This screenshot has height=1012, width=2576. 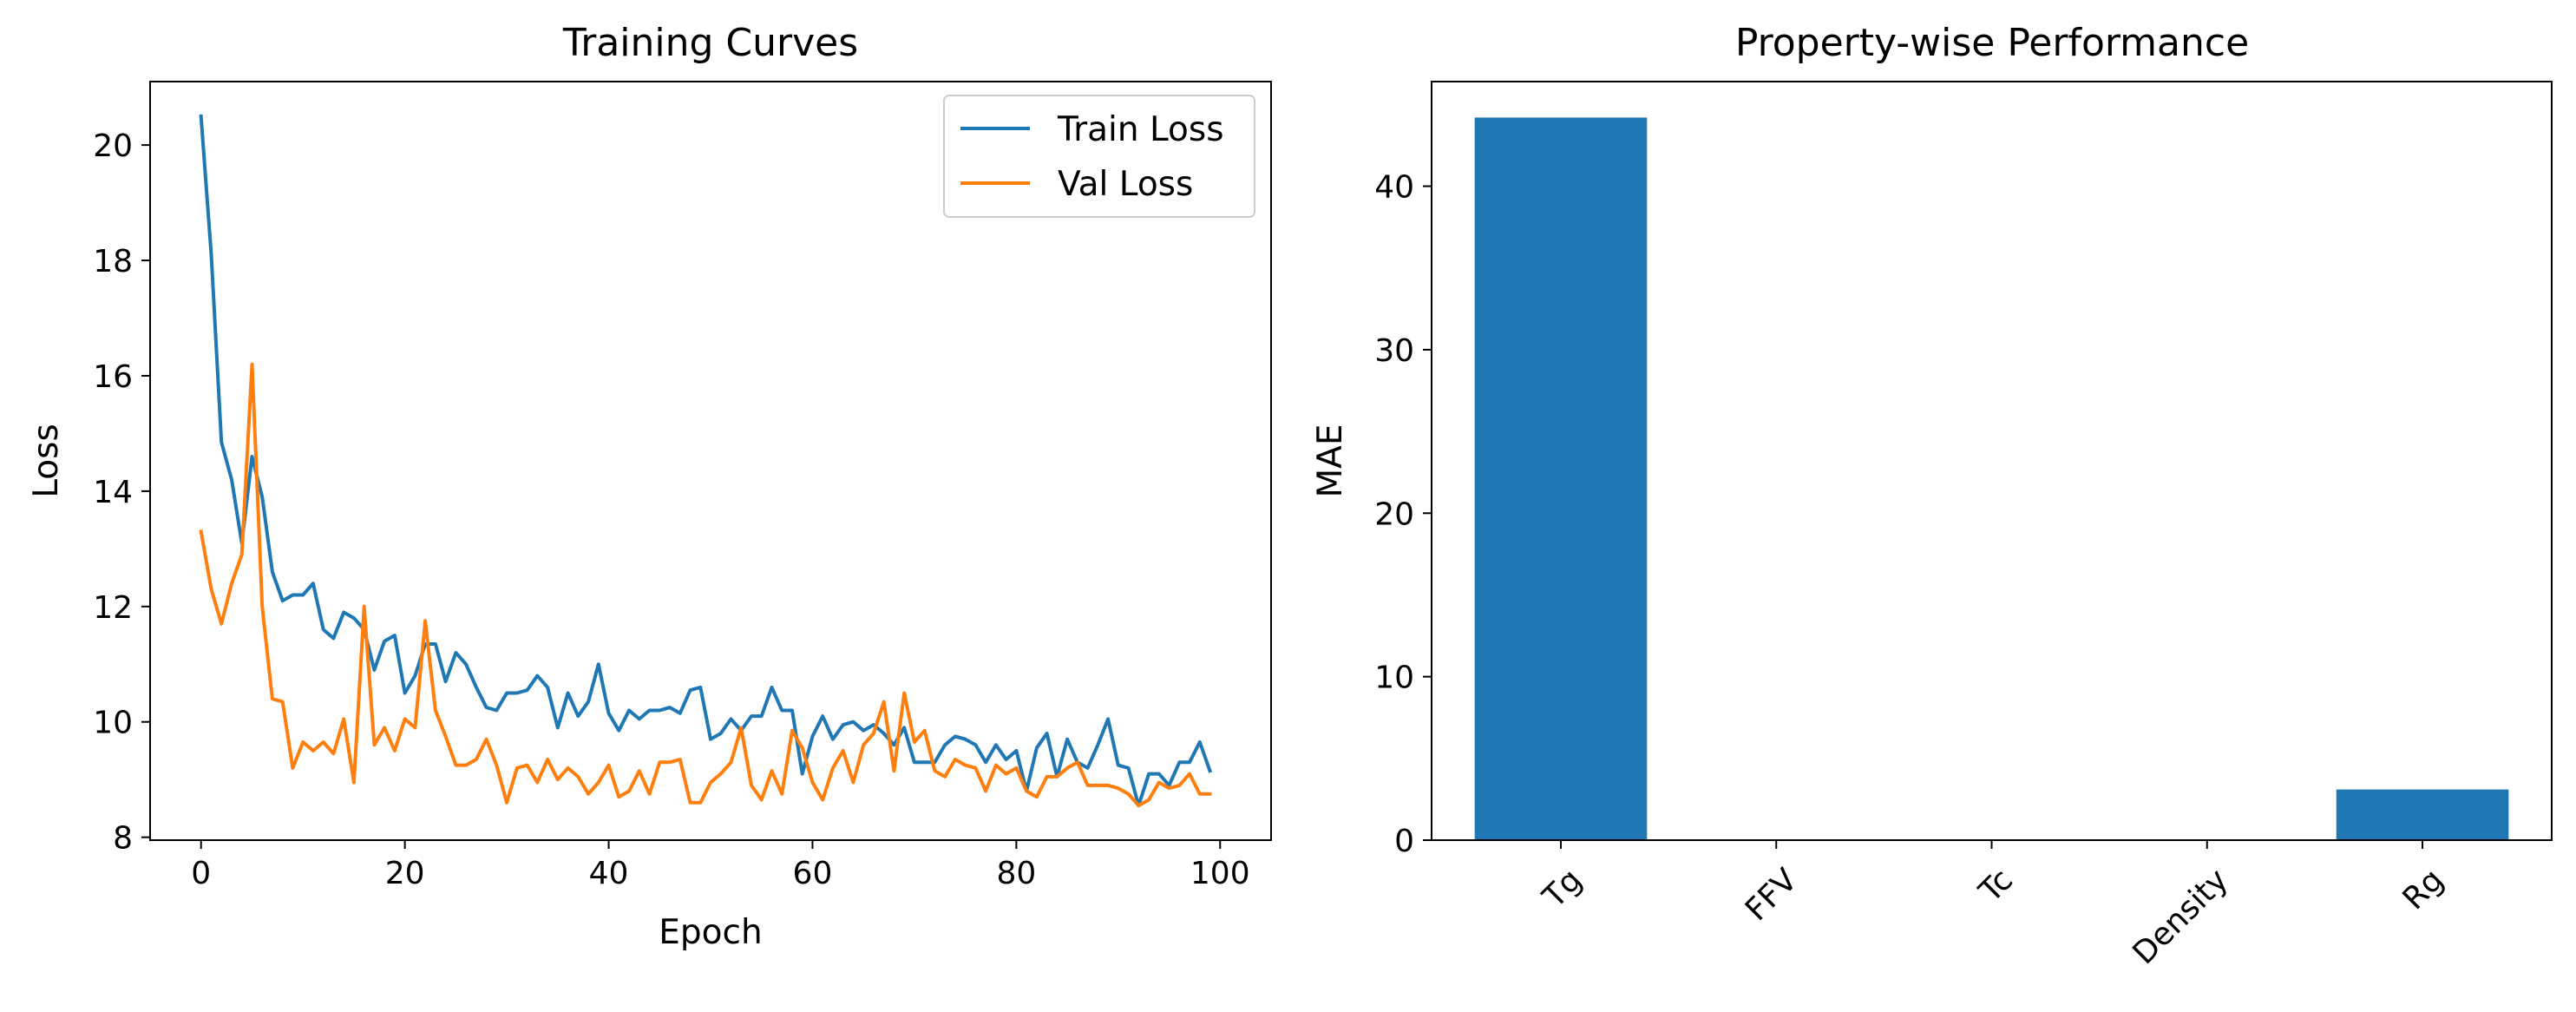 I want to click on y-tick-label: 16, so click(x=113, y=377).